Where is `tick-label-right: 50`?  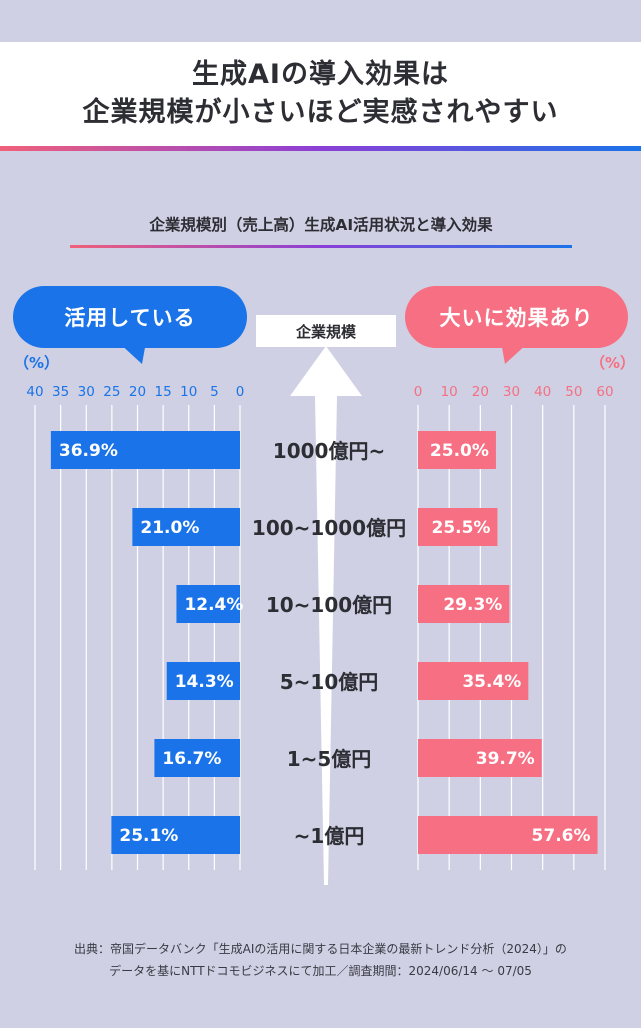
tick-label-right: 50 is located at coordinates (574, 392).